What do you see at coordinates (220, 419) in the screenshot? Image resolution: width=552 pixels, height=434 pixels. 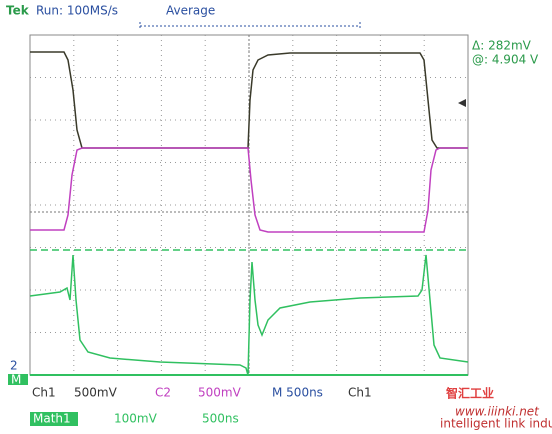 I see `math-time: 500ns` at bounding box center [220, 419].